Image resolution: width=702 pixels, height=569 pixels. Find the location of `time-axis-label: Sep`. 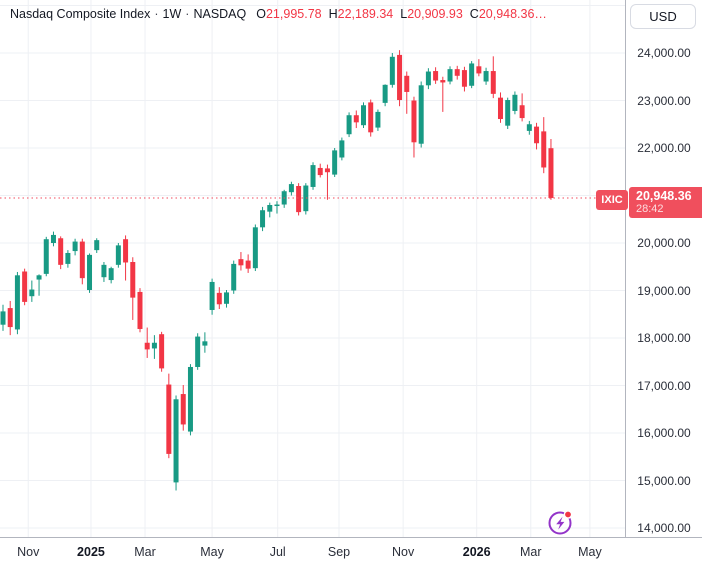

time-axis-label: Sep is located at coordinates (339, 552).